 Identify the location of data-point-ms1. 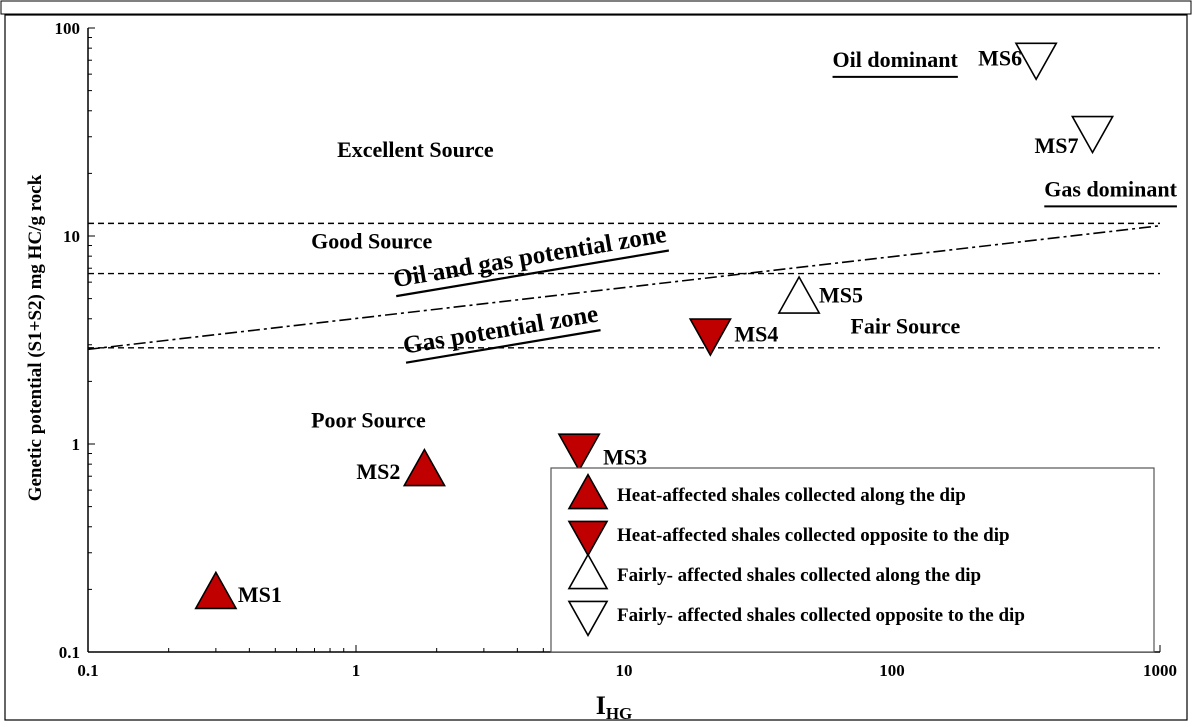
(216, 590).